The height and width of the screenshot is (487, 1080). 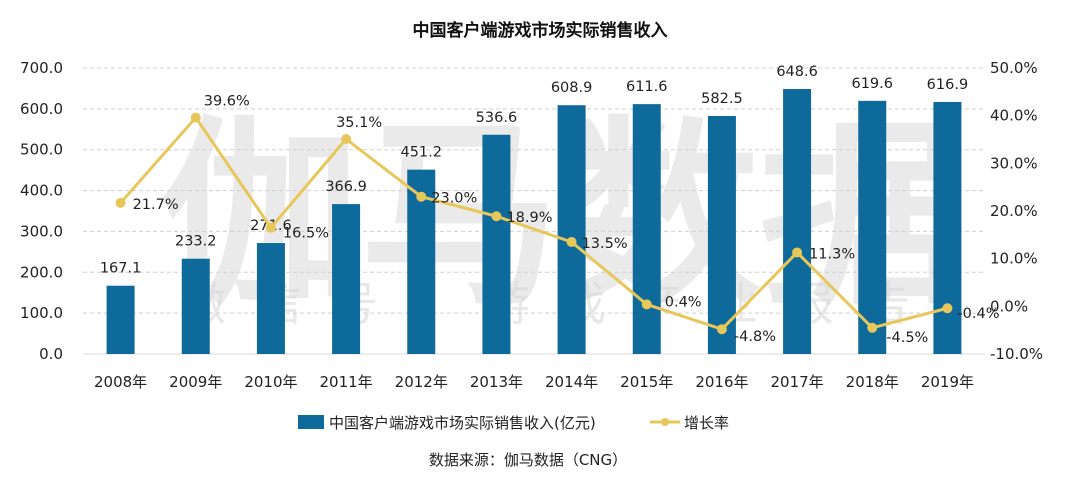 What do you see at coordinates (306, 234) in the screenshot?
I see `line-data-label: 16.5%` at bounding box center [306, 234].